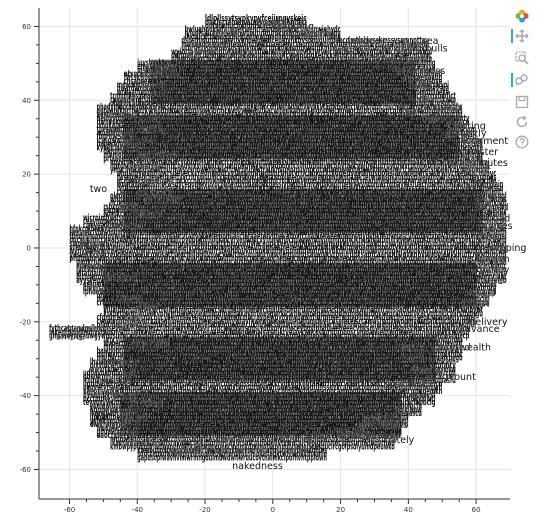 This screenshot has width=550, height=521. Describe the element at coordinates (485, 141) in the screenshot. I see `word-point-label: judgment` at that location.